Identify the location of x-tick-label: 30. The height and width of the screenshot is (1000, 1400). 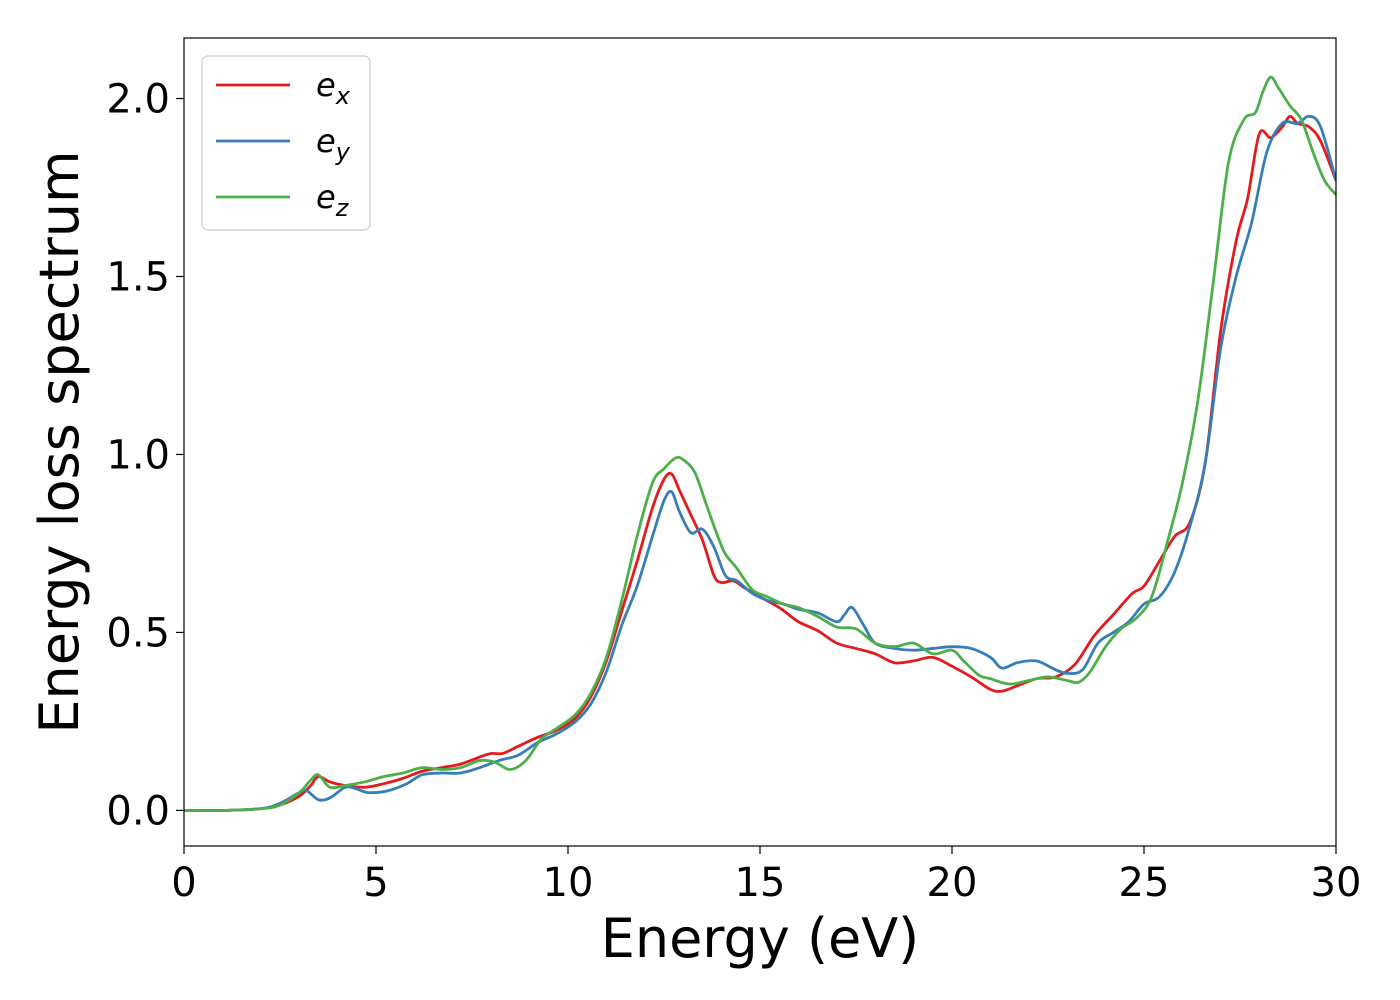
(1336, 883).